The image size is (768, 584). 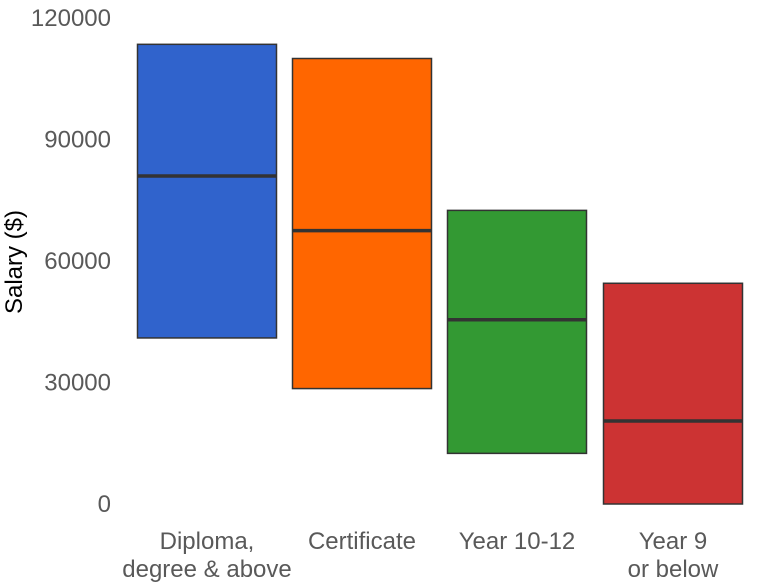 I want to click on x-category-label: Certificate, so click(x=362, y=541).